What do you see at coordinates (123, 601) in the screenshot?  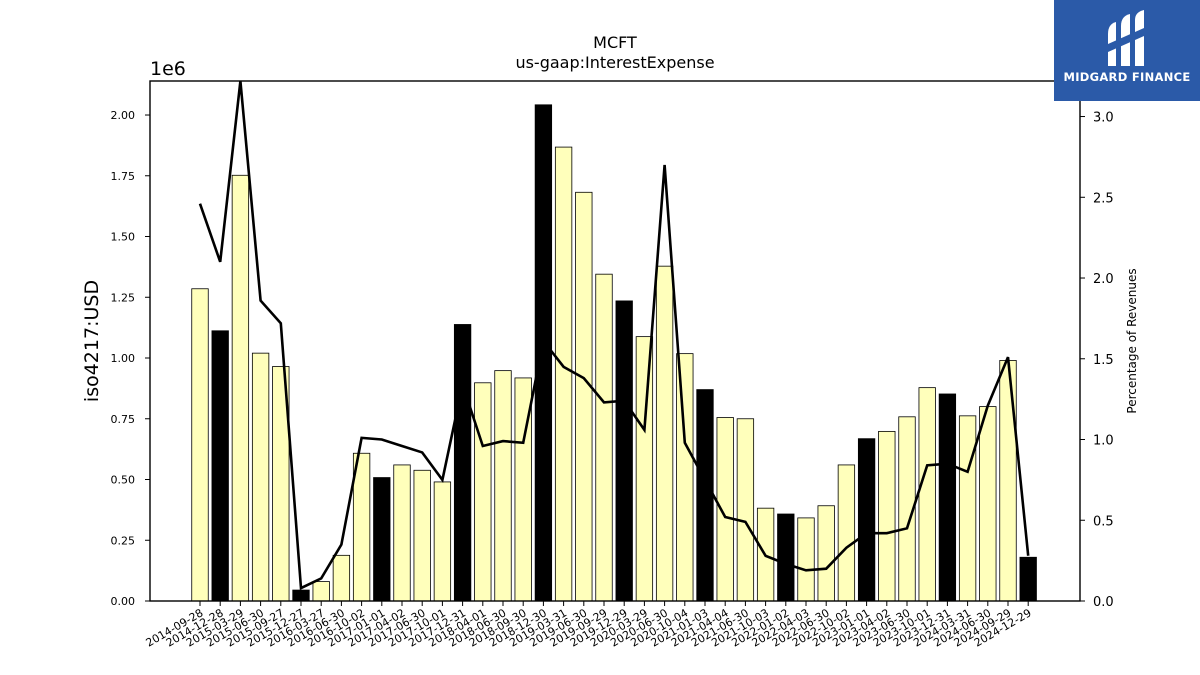 I see `y-left-tick-label: 0.00` at bounding box center [123, 601].